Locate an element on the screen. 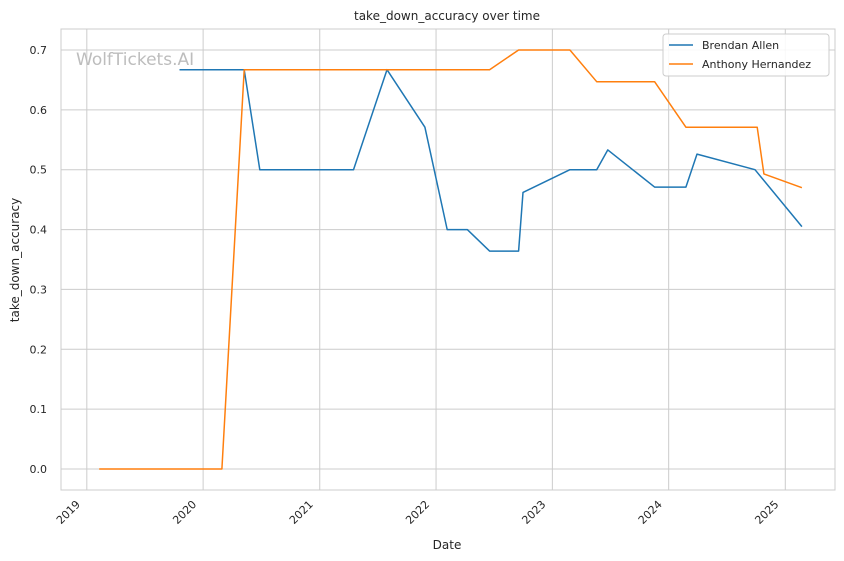 The image size is (844, 561). y-tick-label: 0.3 is located at coordinates (39, 289).